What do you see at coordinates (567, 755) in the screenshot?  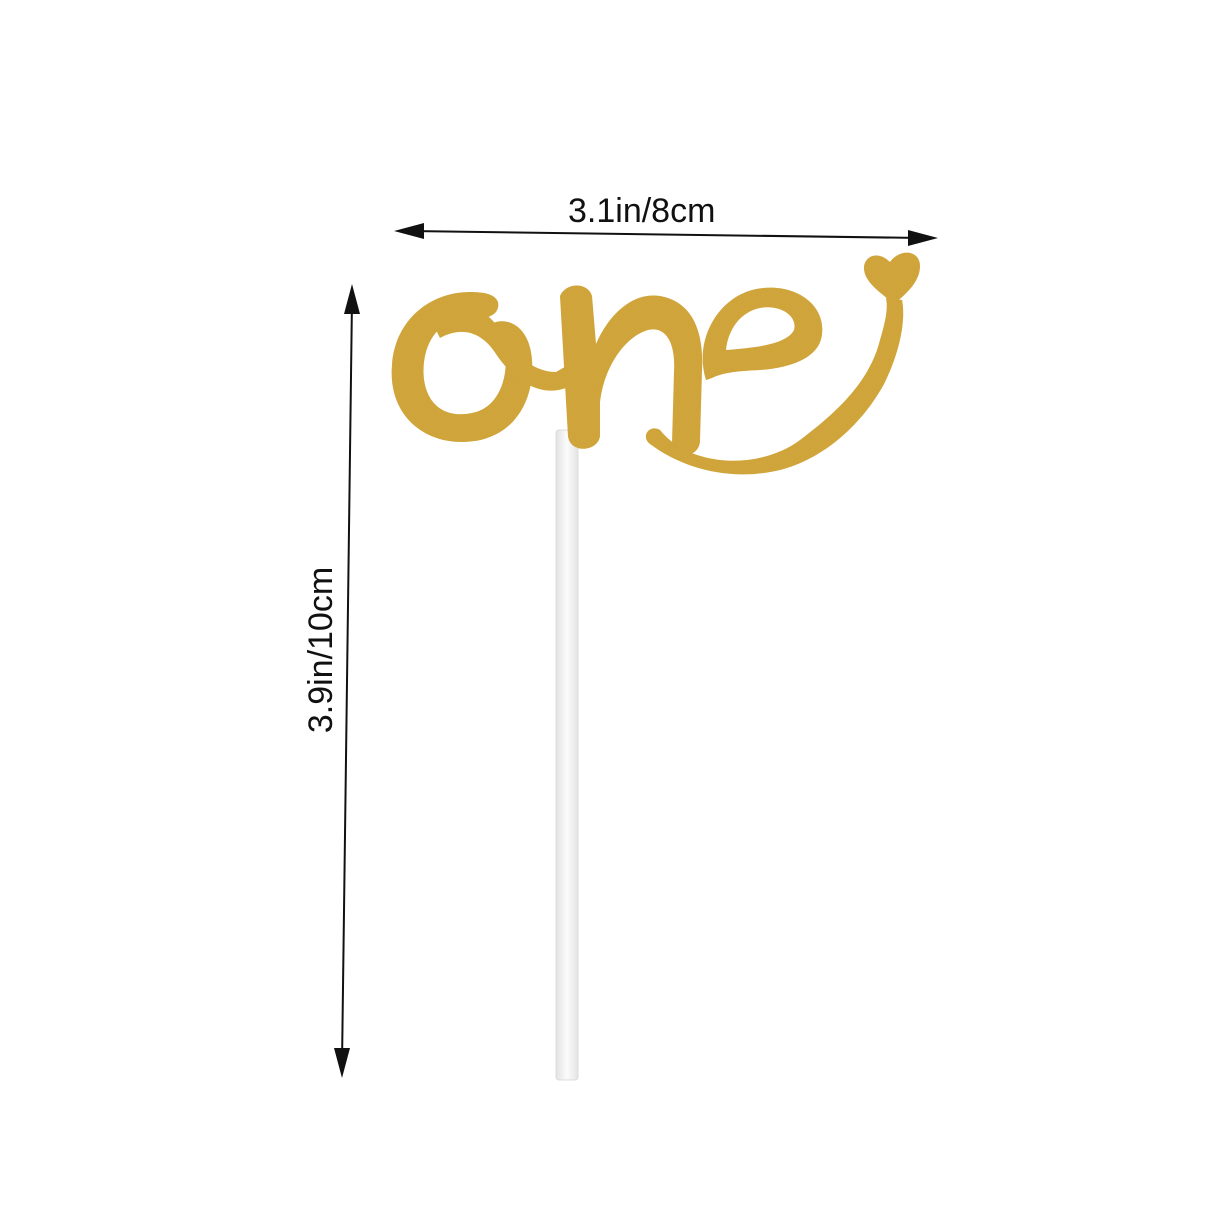 I see `topper-stick` at bounding box center [567, 755].